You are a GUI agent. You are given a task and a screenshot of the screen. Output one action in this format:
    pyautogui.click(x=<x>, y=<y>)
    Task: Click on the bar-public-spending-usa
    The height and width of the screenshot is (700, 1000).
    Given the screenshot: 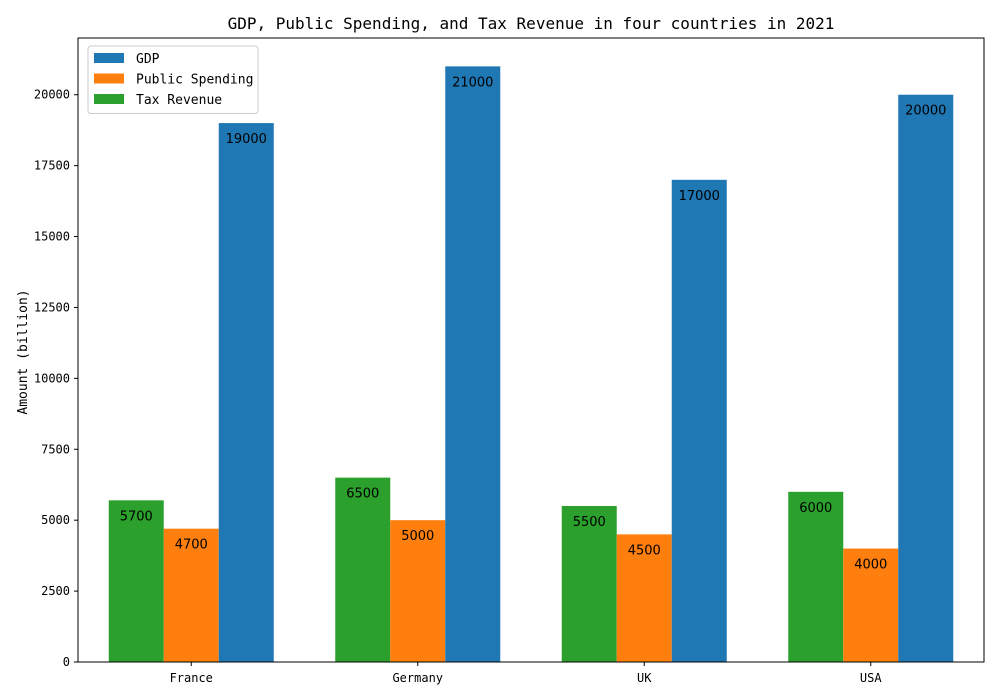 What is the action you would take?
    pyautogui.click(x=871, y=605)
    